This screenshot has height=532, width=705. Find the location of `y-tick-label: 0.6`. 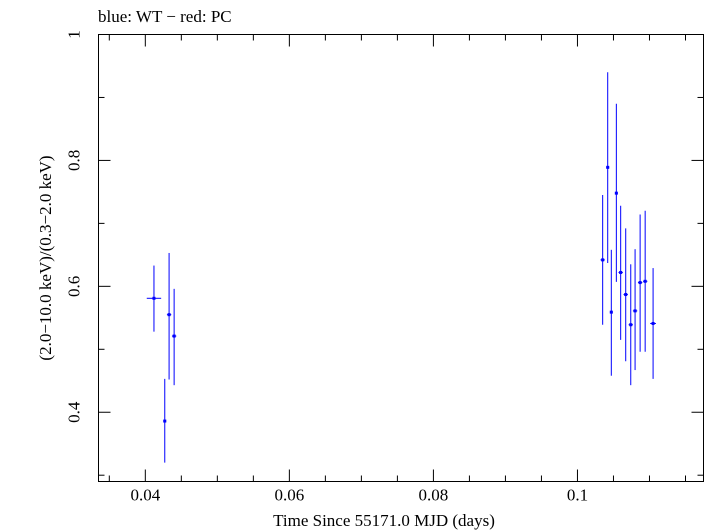

y-tick-label: 0.6 is located at coordinates (74, 286).